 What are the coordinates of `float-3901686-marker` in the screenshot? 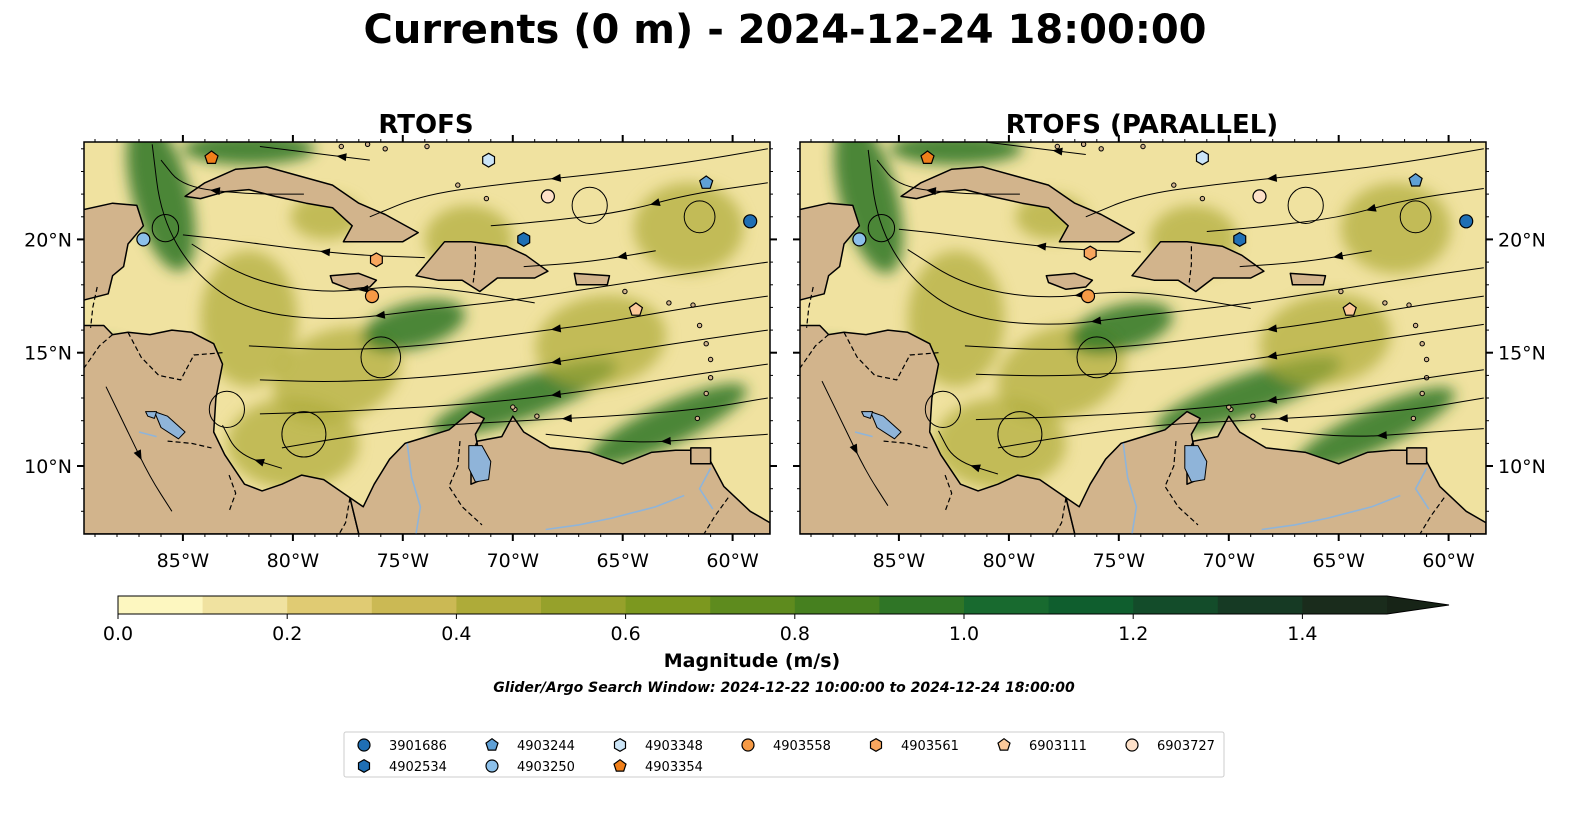 It's located at (750, 221).